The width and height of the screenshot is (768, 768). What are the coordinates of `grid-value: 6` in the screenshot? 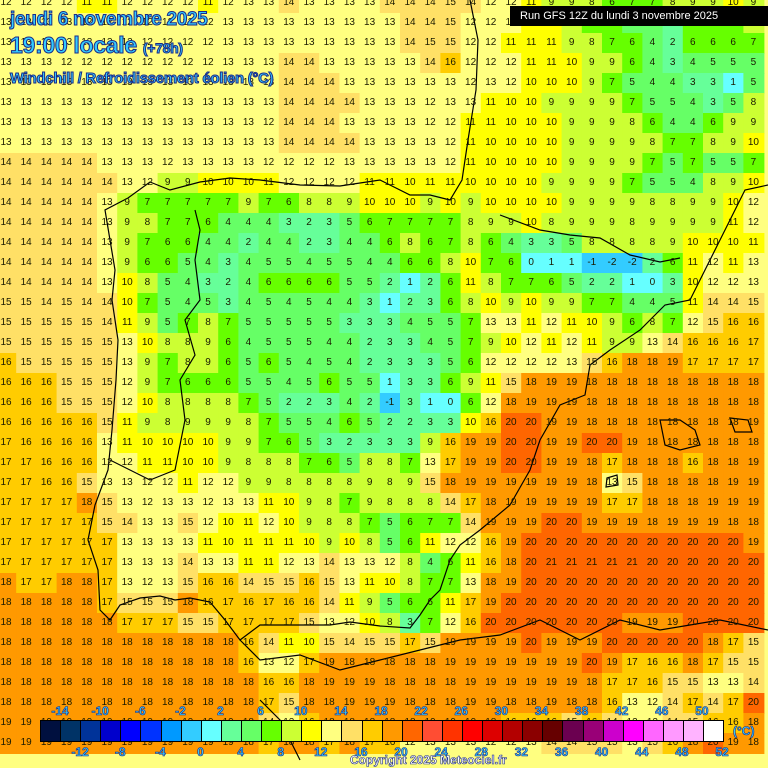 It's located at (147, 262).